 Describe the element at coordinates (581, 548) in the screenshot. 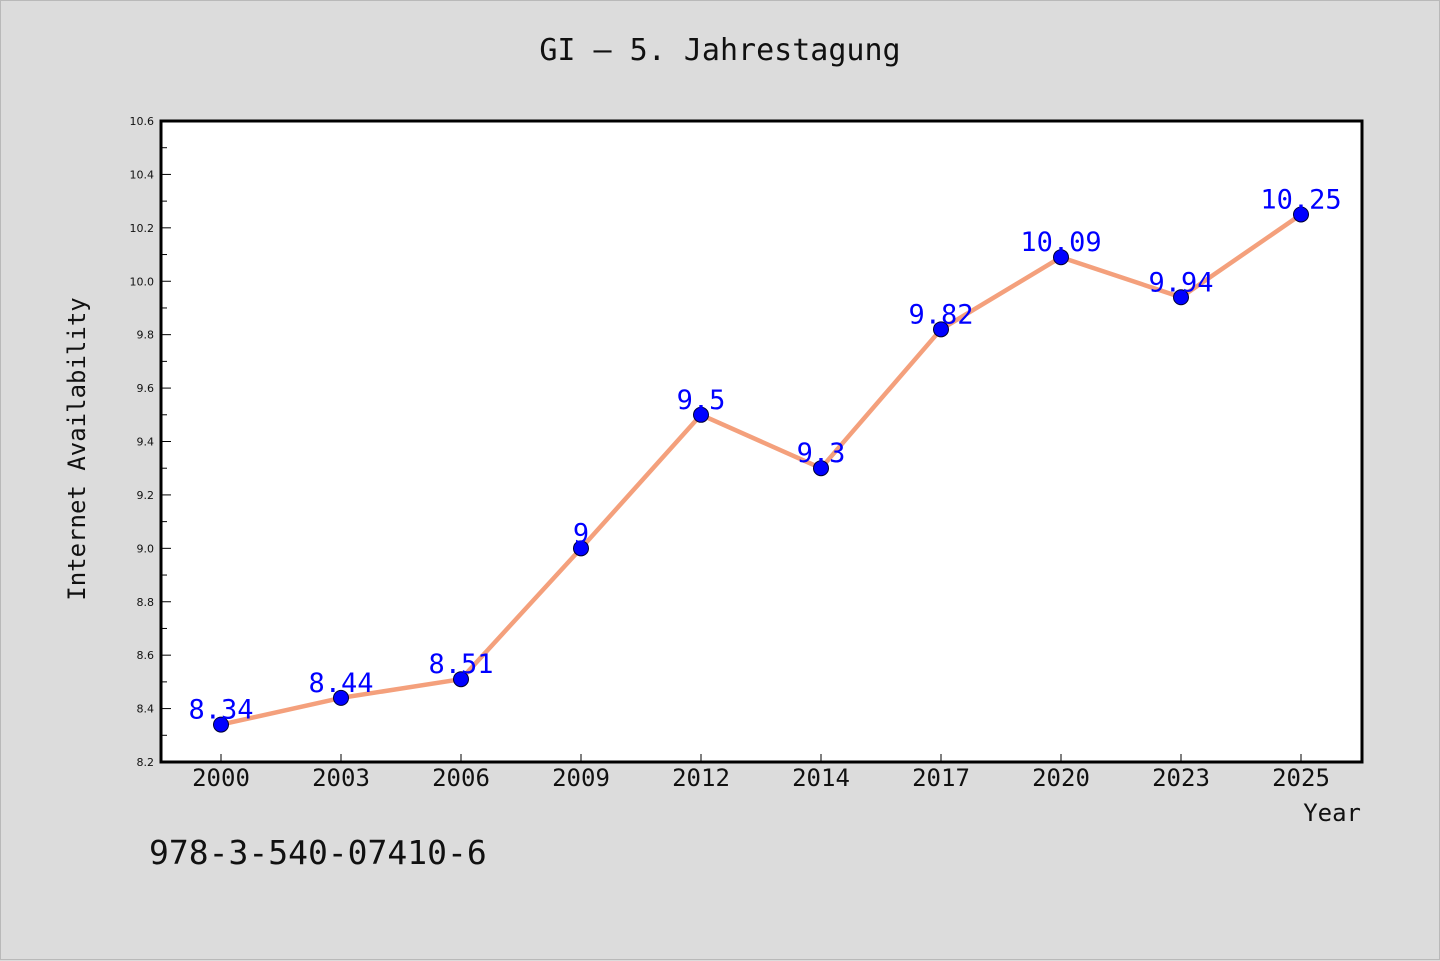

I see `data-point-2009` at that location.